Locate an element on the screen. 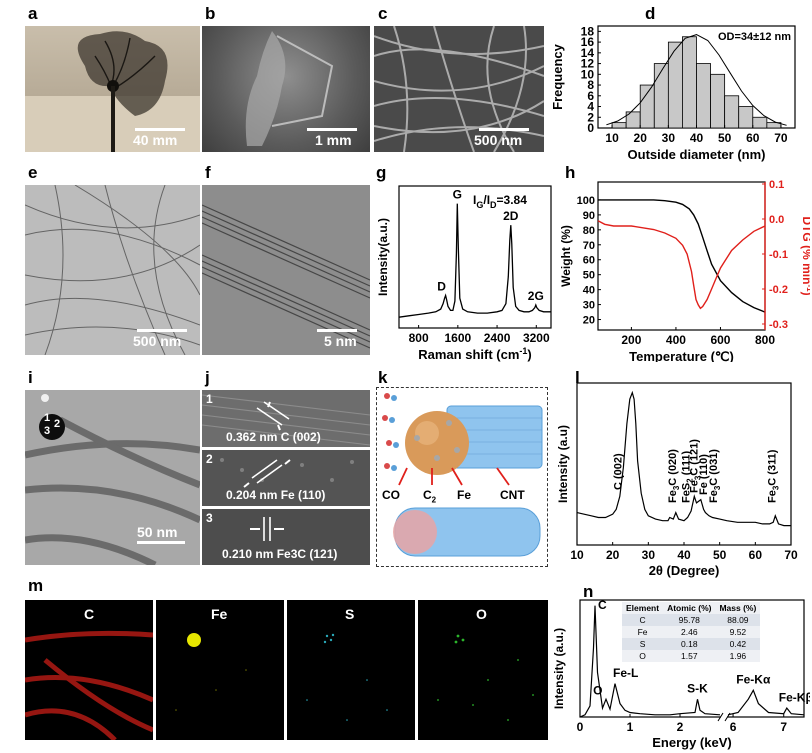  y-tick-label: 8 is located at coordinates (590, 85).